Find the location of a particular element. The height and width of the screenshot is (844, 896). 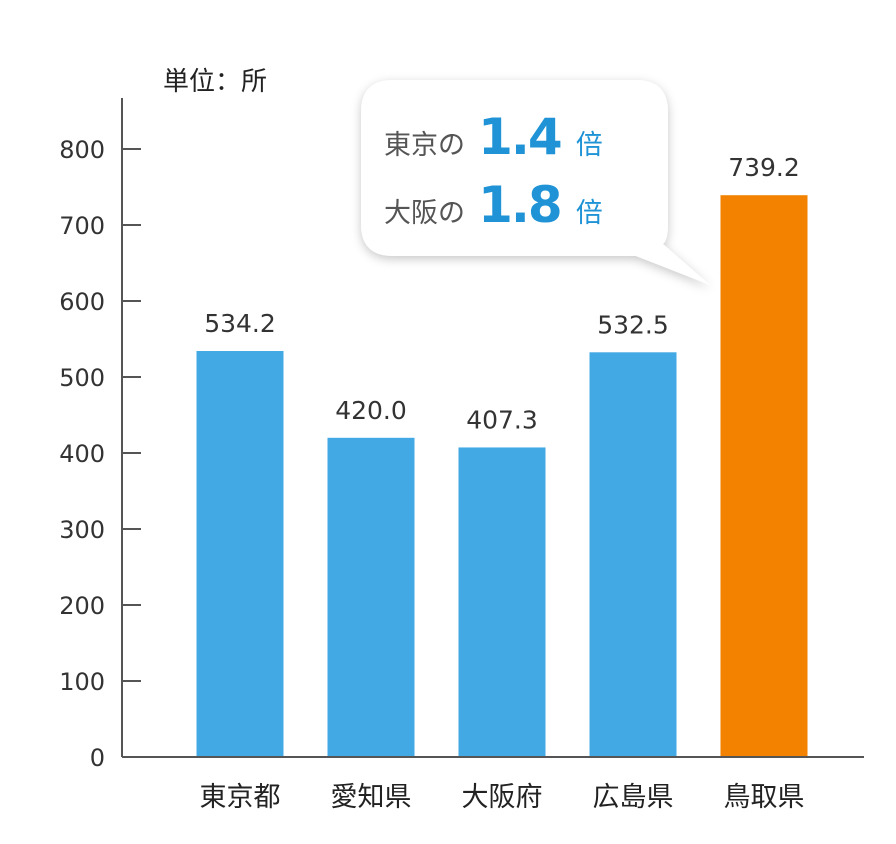

callout-line-1: 東京の 1.4 倍 is located at coordinates (493, 137).